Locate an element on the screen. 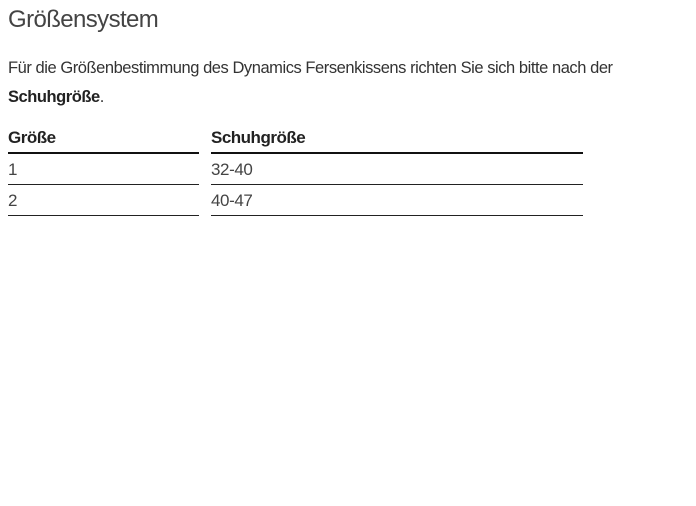  shoe-size-column: Schuhgröße 32-40 40-47 is located at coordinates (397, 170).